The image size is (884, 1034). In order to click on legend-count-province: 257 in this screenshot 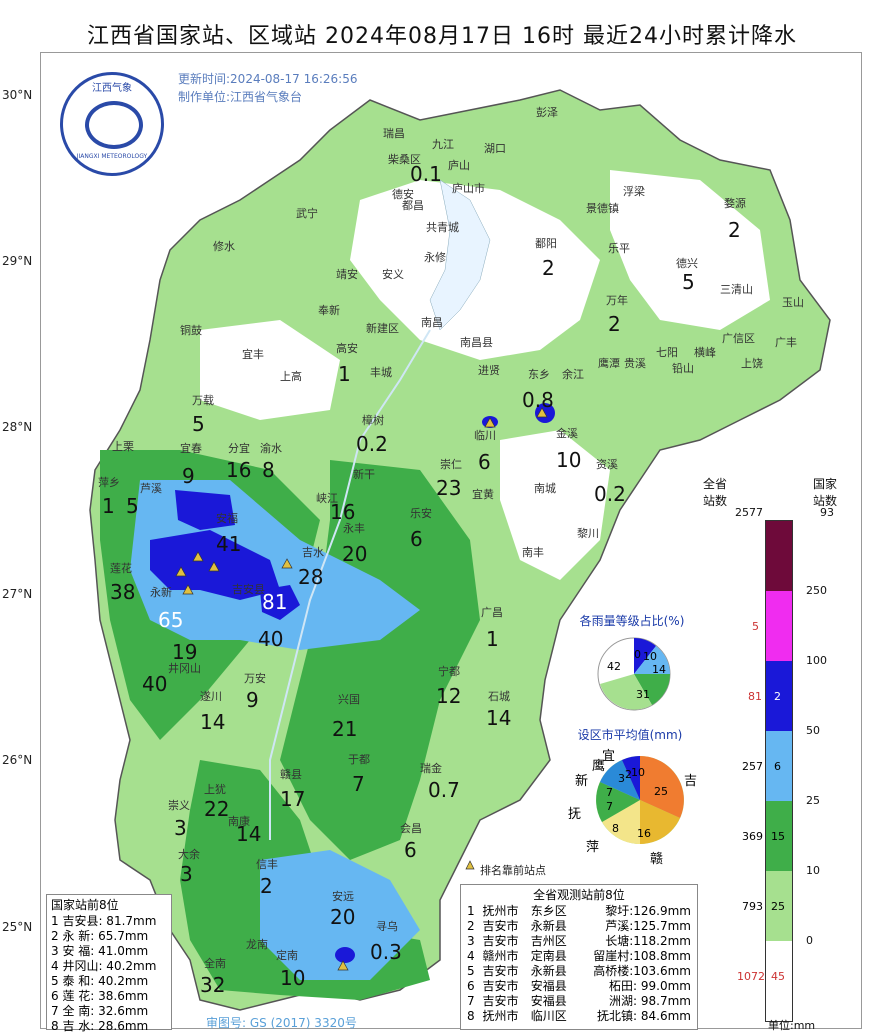, I will do `click(752, 766)`.